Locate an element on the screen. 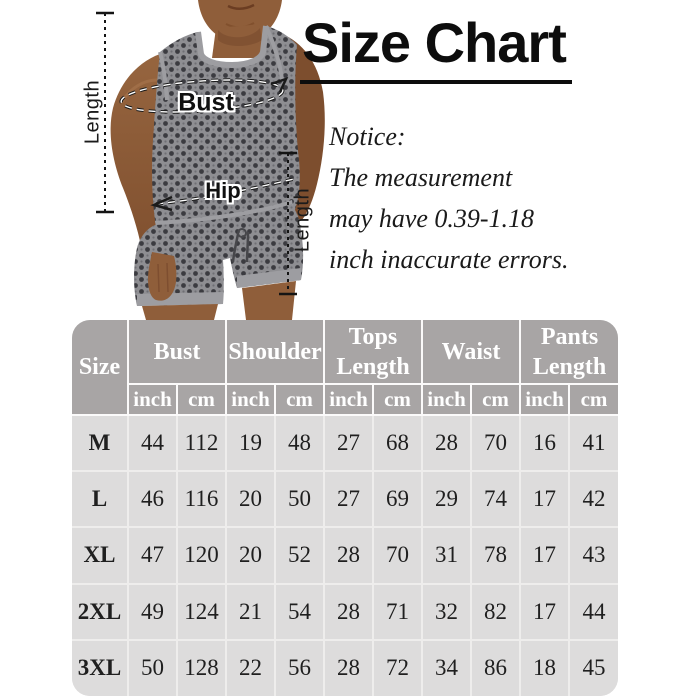 The width and height of the screenshot is (700, 700). measurement-cell: 120 is located at coordinates (202, 556).